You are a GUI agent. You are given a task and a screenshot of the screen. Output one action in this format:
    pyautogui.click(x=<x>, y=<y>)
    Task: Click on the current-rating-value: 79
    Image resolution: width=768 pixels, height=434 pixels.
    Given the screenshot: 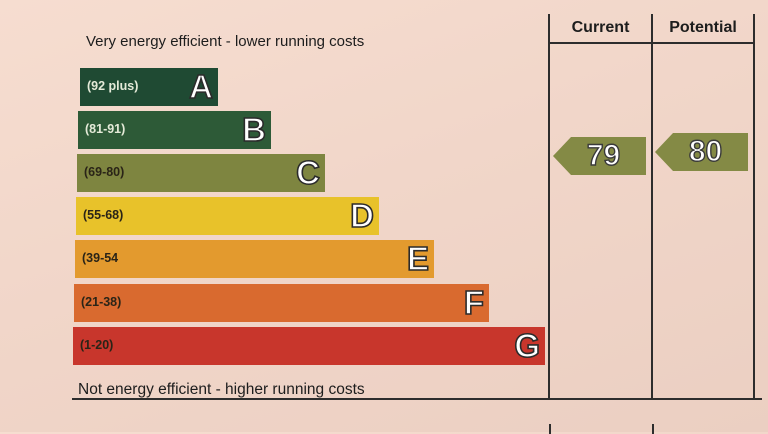 What is the action you would take?
    pyautogui.click(x=603, y=155)
    